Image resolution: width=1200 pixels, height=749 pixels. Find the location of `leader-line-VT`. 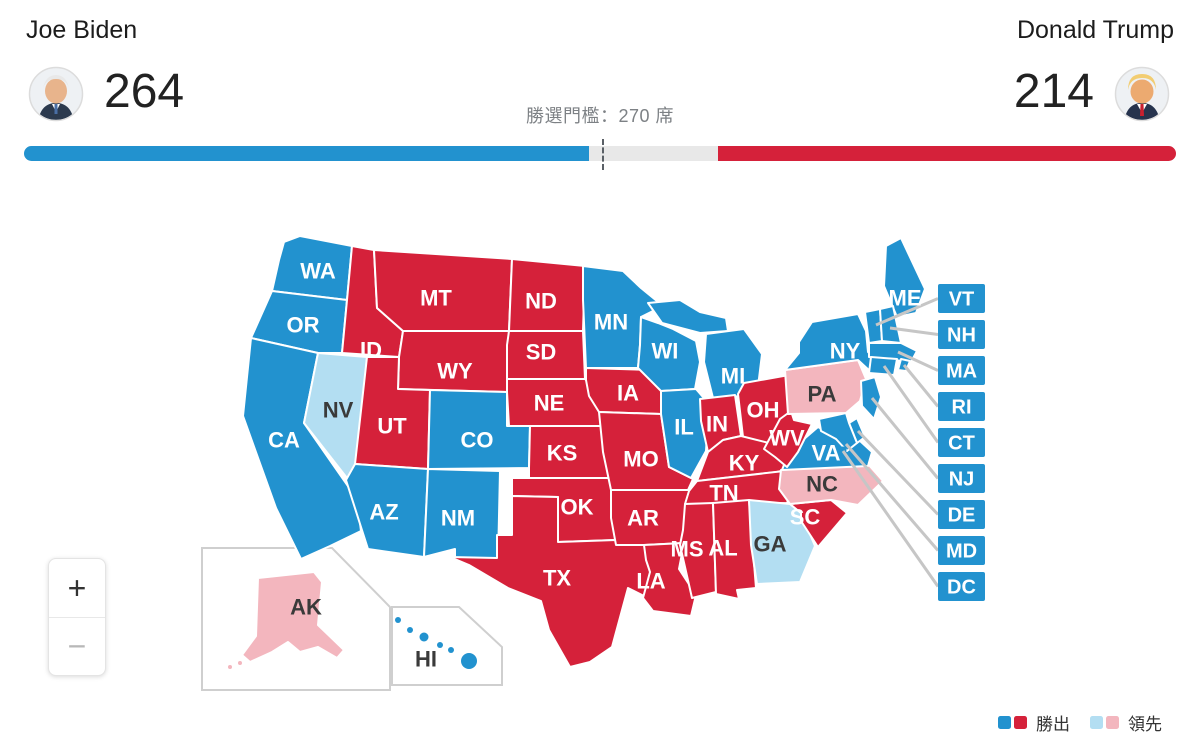

leader-line-VT is located at coordinates (907, 312).